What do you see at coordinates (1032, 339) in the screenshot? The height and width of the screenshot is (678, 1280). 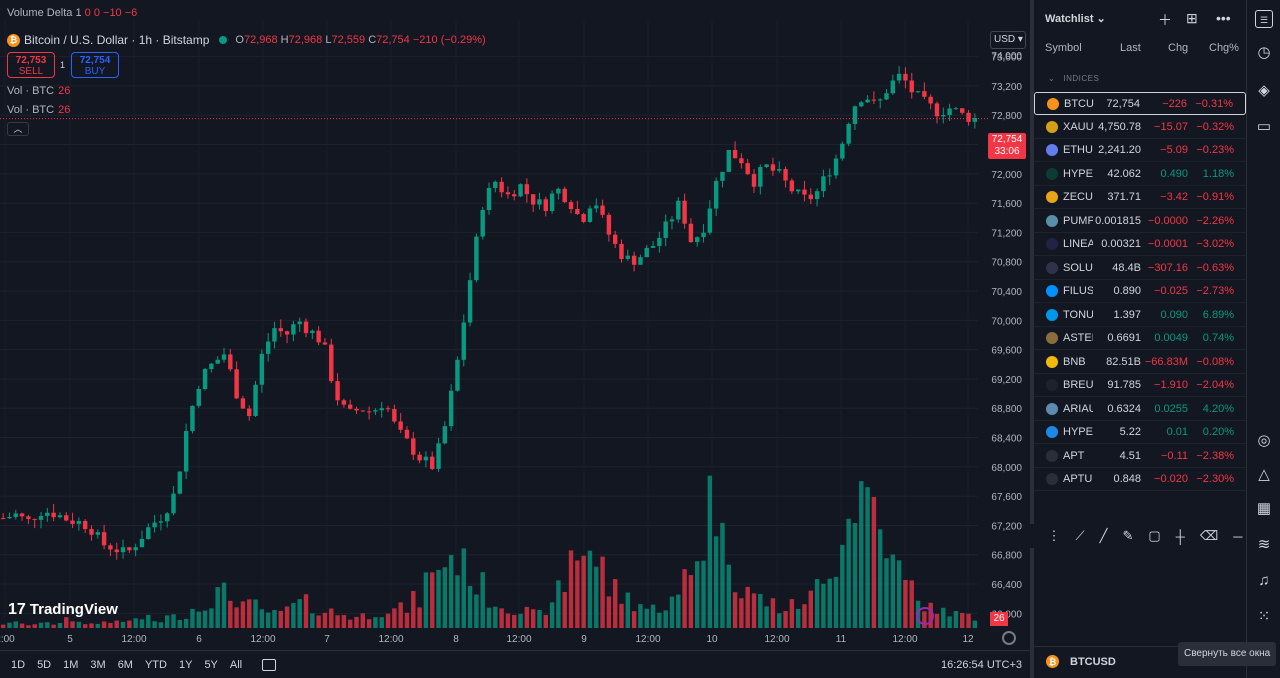 I see `panel-divider` at bounding box center [1032, 339].